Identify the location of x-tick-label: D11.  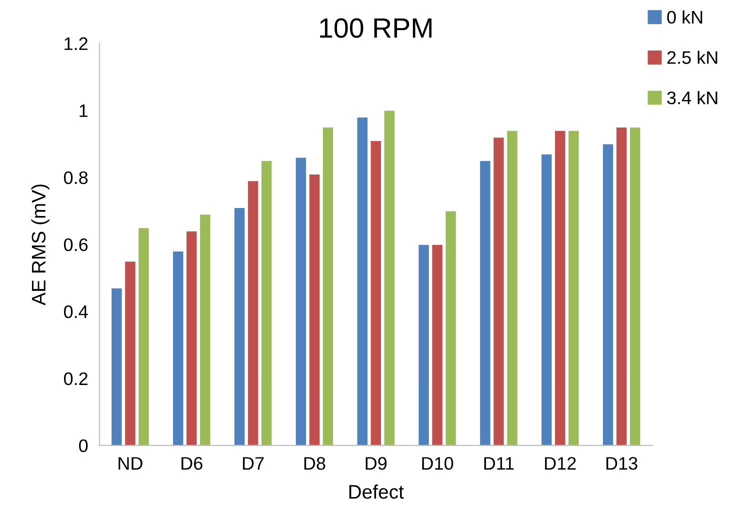
(499, 463).